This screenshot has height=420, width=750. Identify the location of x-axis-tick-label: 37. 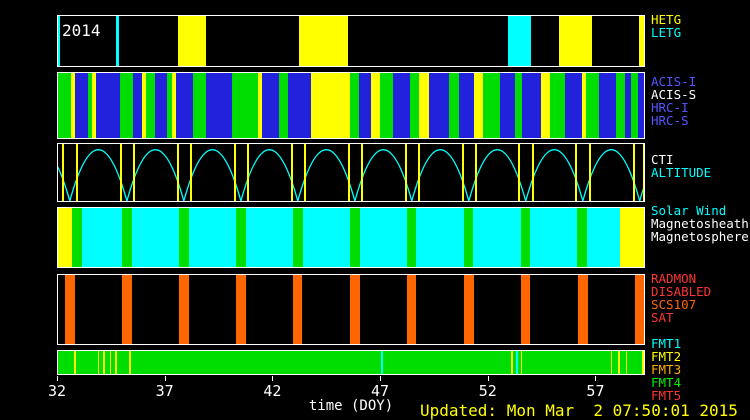
(164, 391).